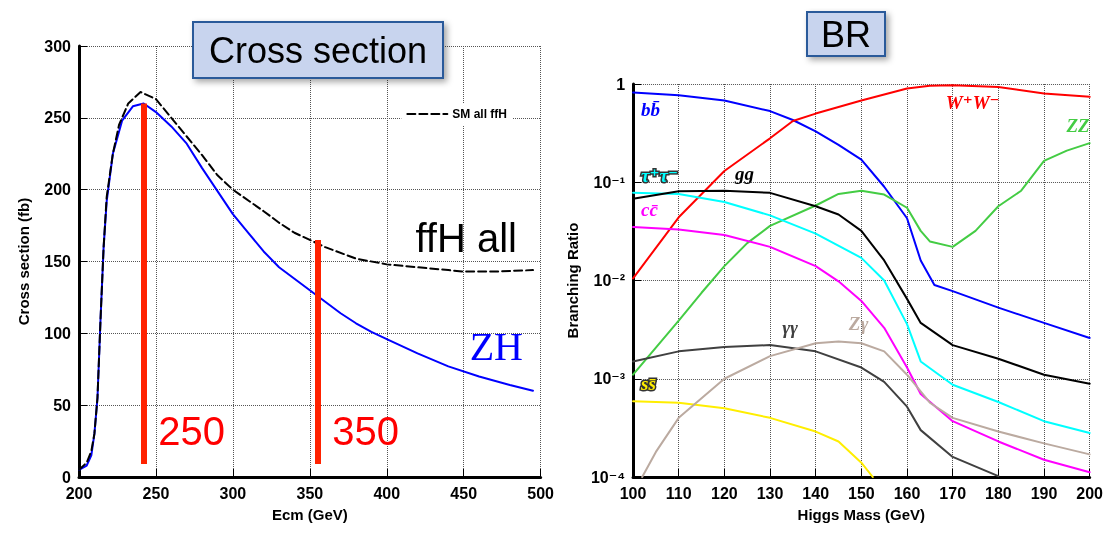  I want to click on x-tick-label: 170, so click(953, 493).